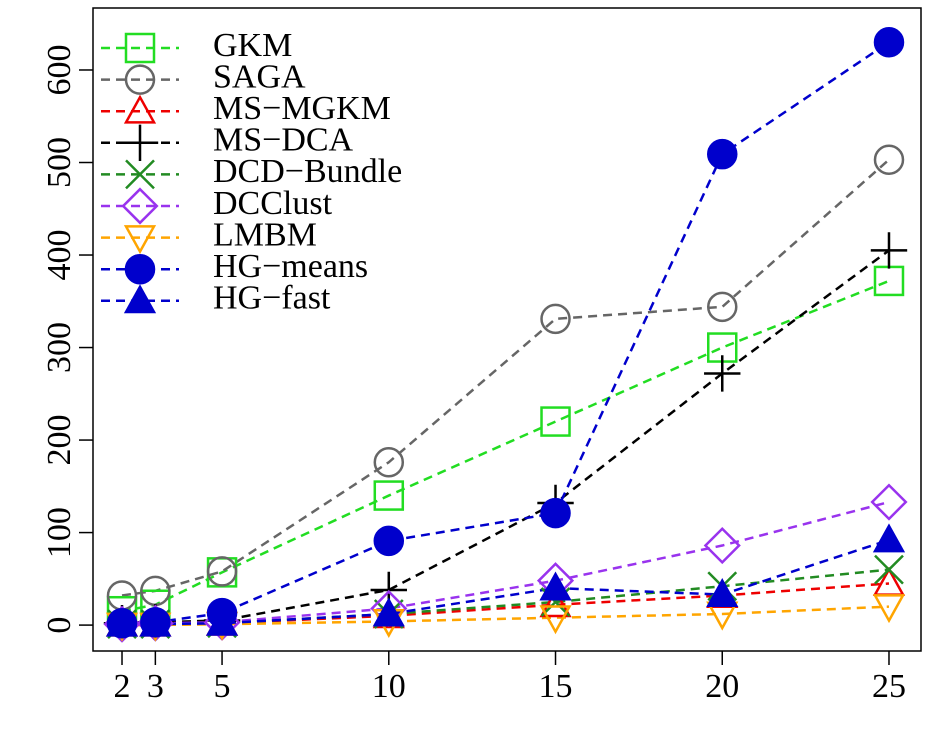 Image resolution: width=927 pixels, height=742 pixels. I want to click on x-tick-label: 15, so click(556, 686).